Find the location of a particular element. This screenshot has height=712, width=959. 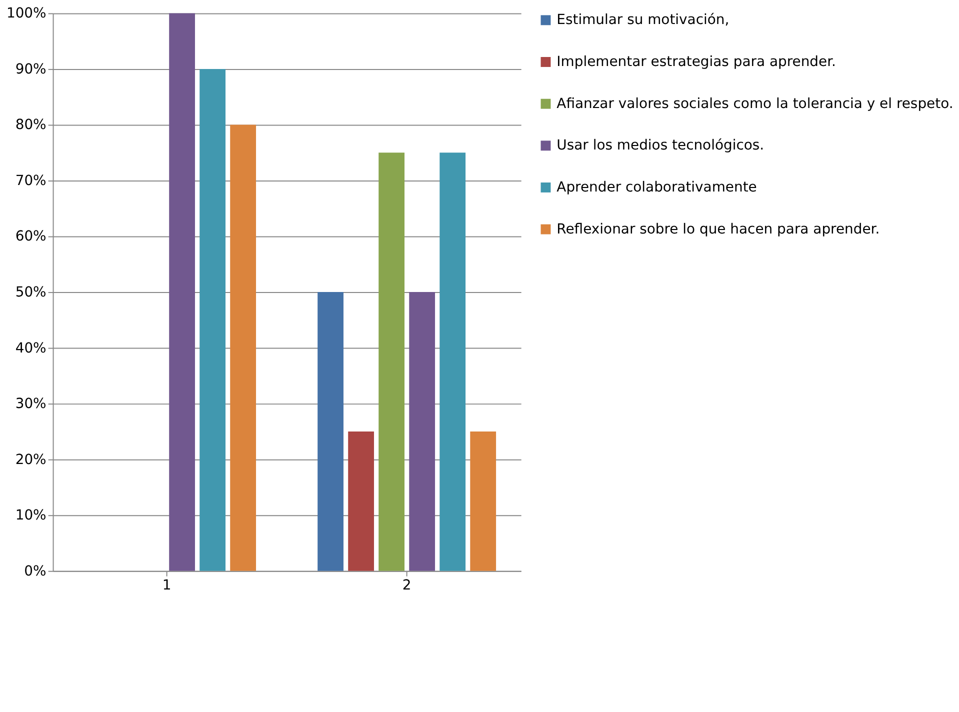

y-tick-label: 100% is located at coordinates (26, 14).